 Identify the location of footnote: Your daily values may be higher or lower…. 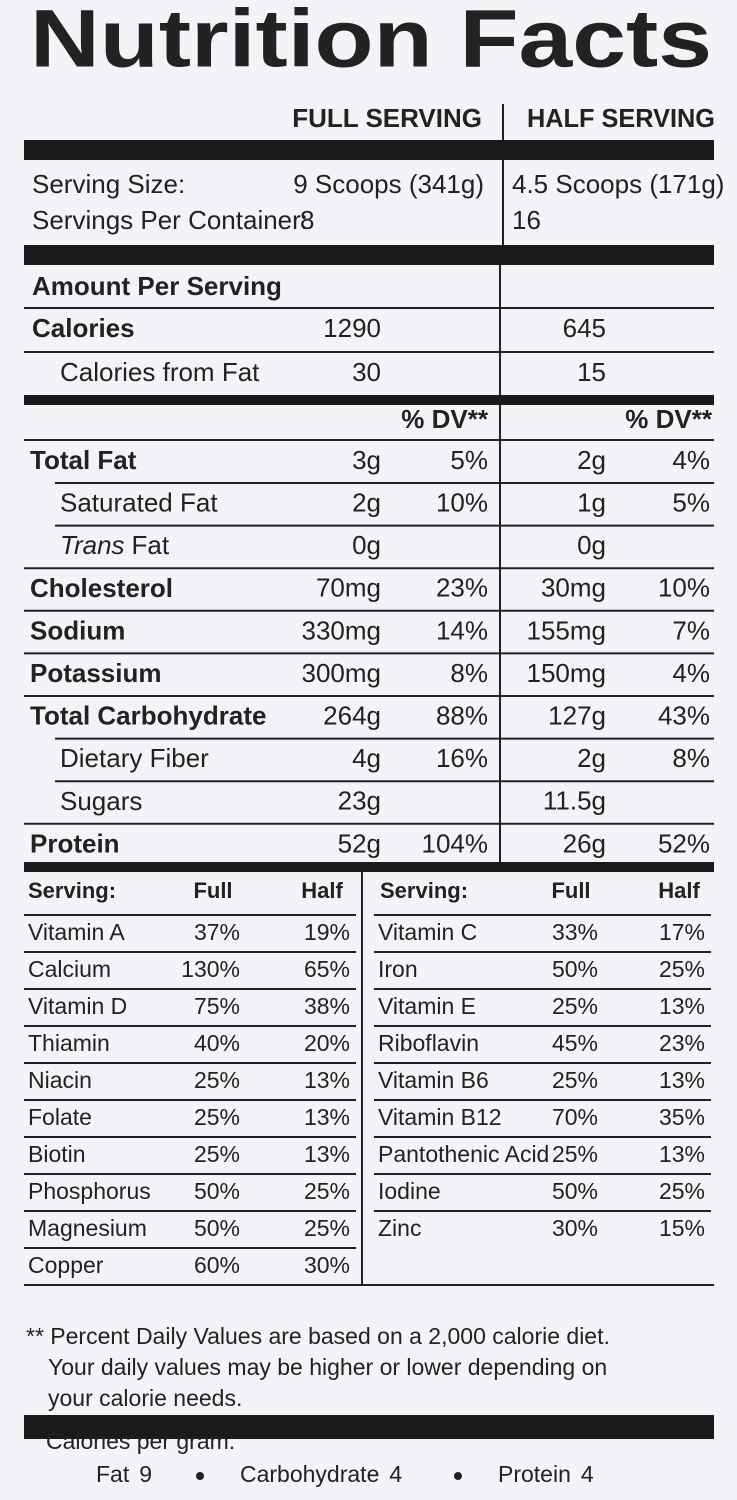
(327, 1367).